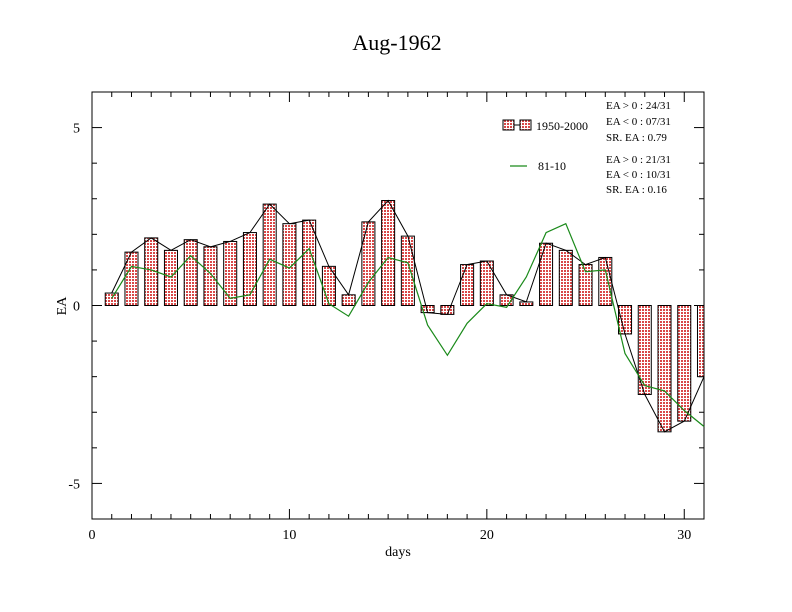  Describe the element at coordinates (638, 106) in the screenshot. I see `stats-1-line-1: EA > 0 : 24/31` at that location.